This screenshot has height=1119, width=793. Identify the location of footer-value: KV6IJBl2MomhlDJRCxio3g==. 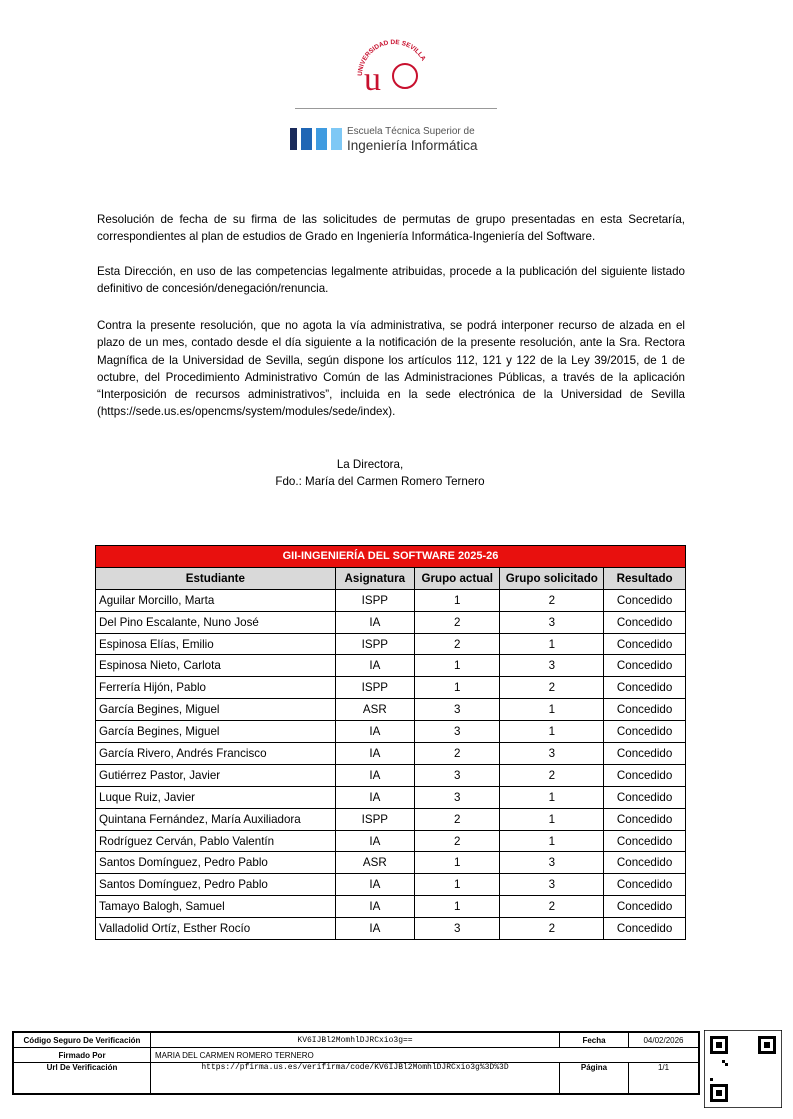
(355, 1039).